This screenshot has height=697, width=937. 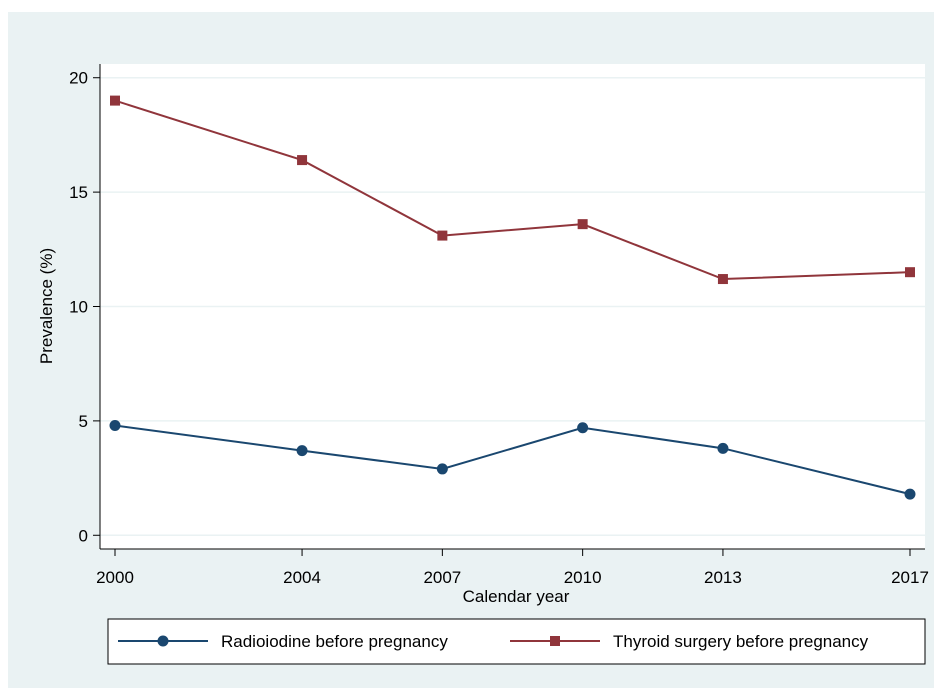 I want to click on x-tick-label: 2017, so click(x=910, y=577).